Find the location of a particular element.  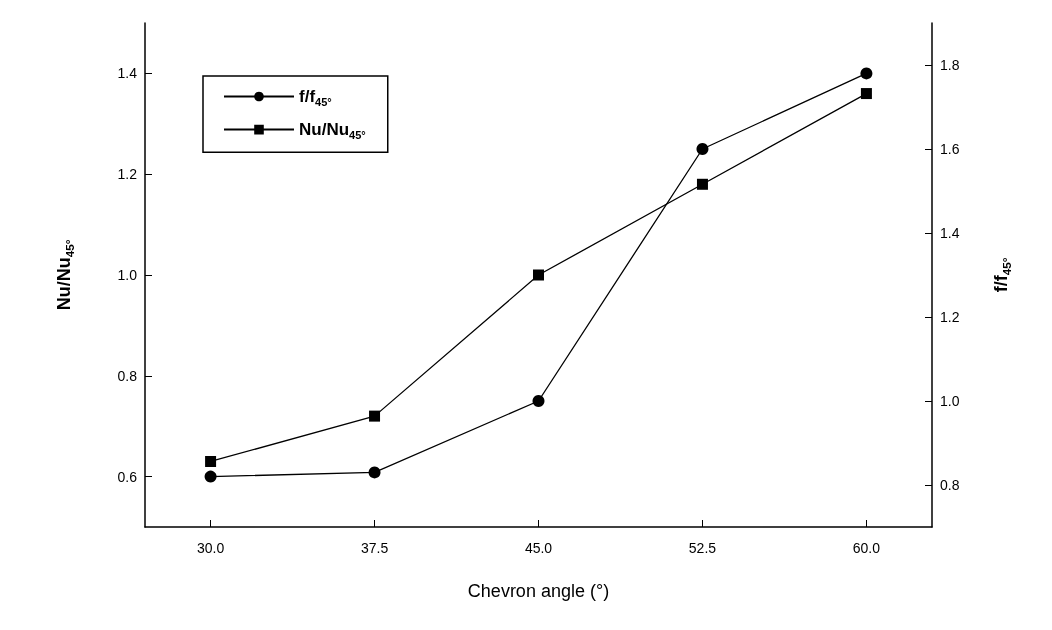

x-tick-label: 37.5 is located at coordinates (374, 548).